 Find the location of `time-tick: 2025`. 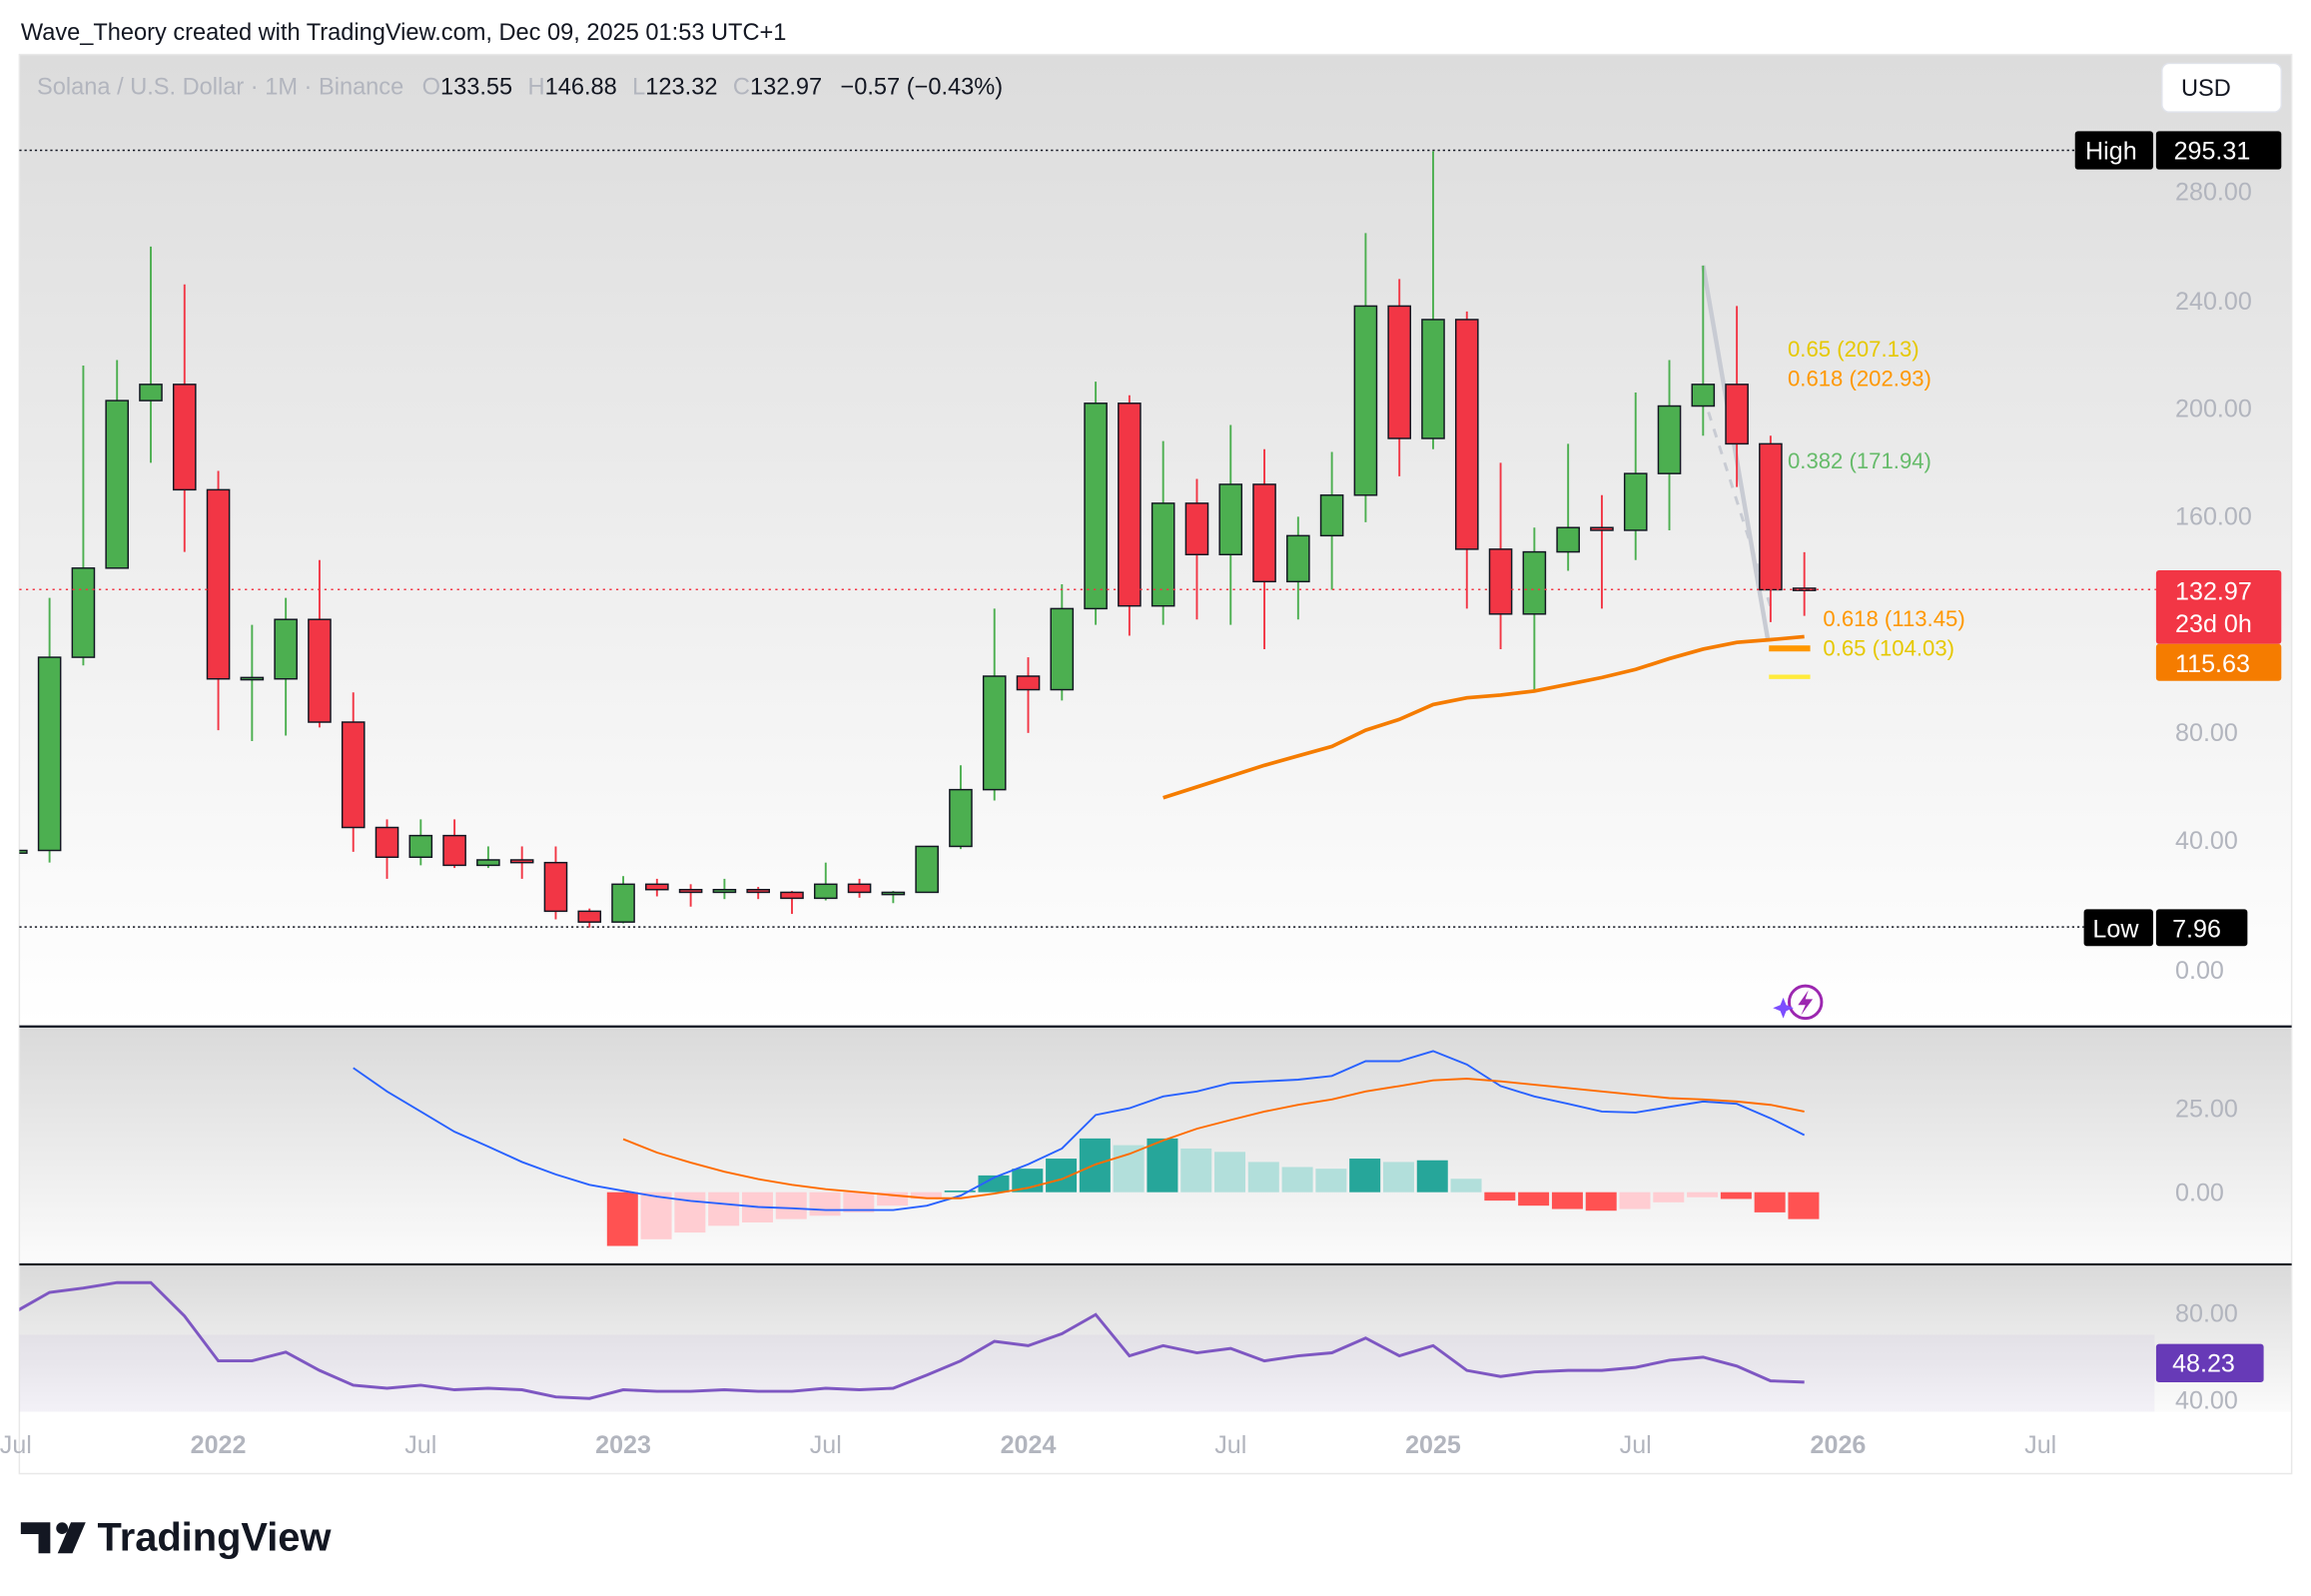

time-tick: 2025 is located at coordinates (1433, 1445).